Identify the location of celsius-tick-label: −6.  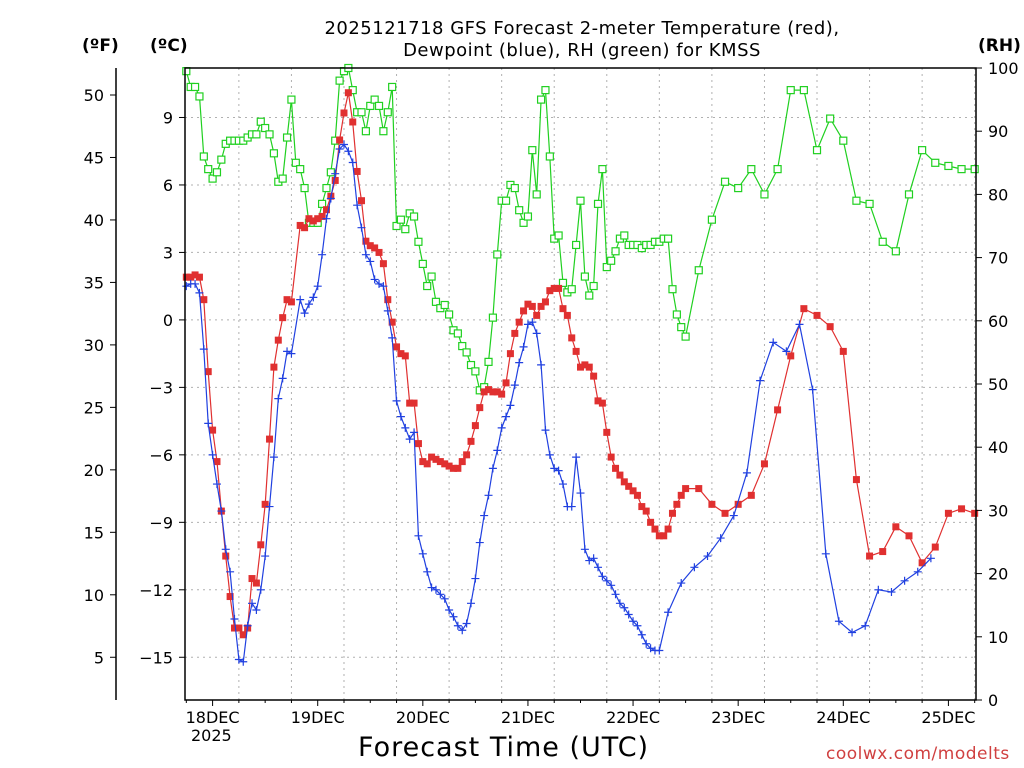
(161, 455).